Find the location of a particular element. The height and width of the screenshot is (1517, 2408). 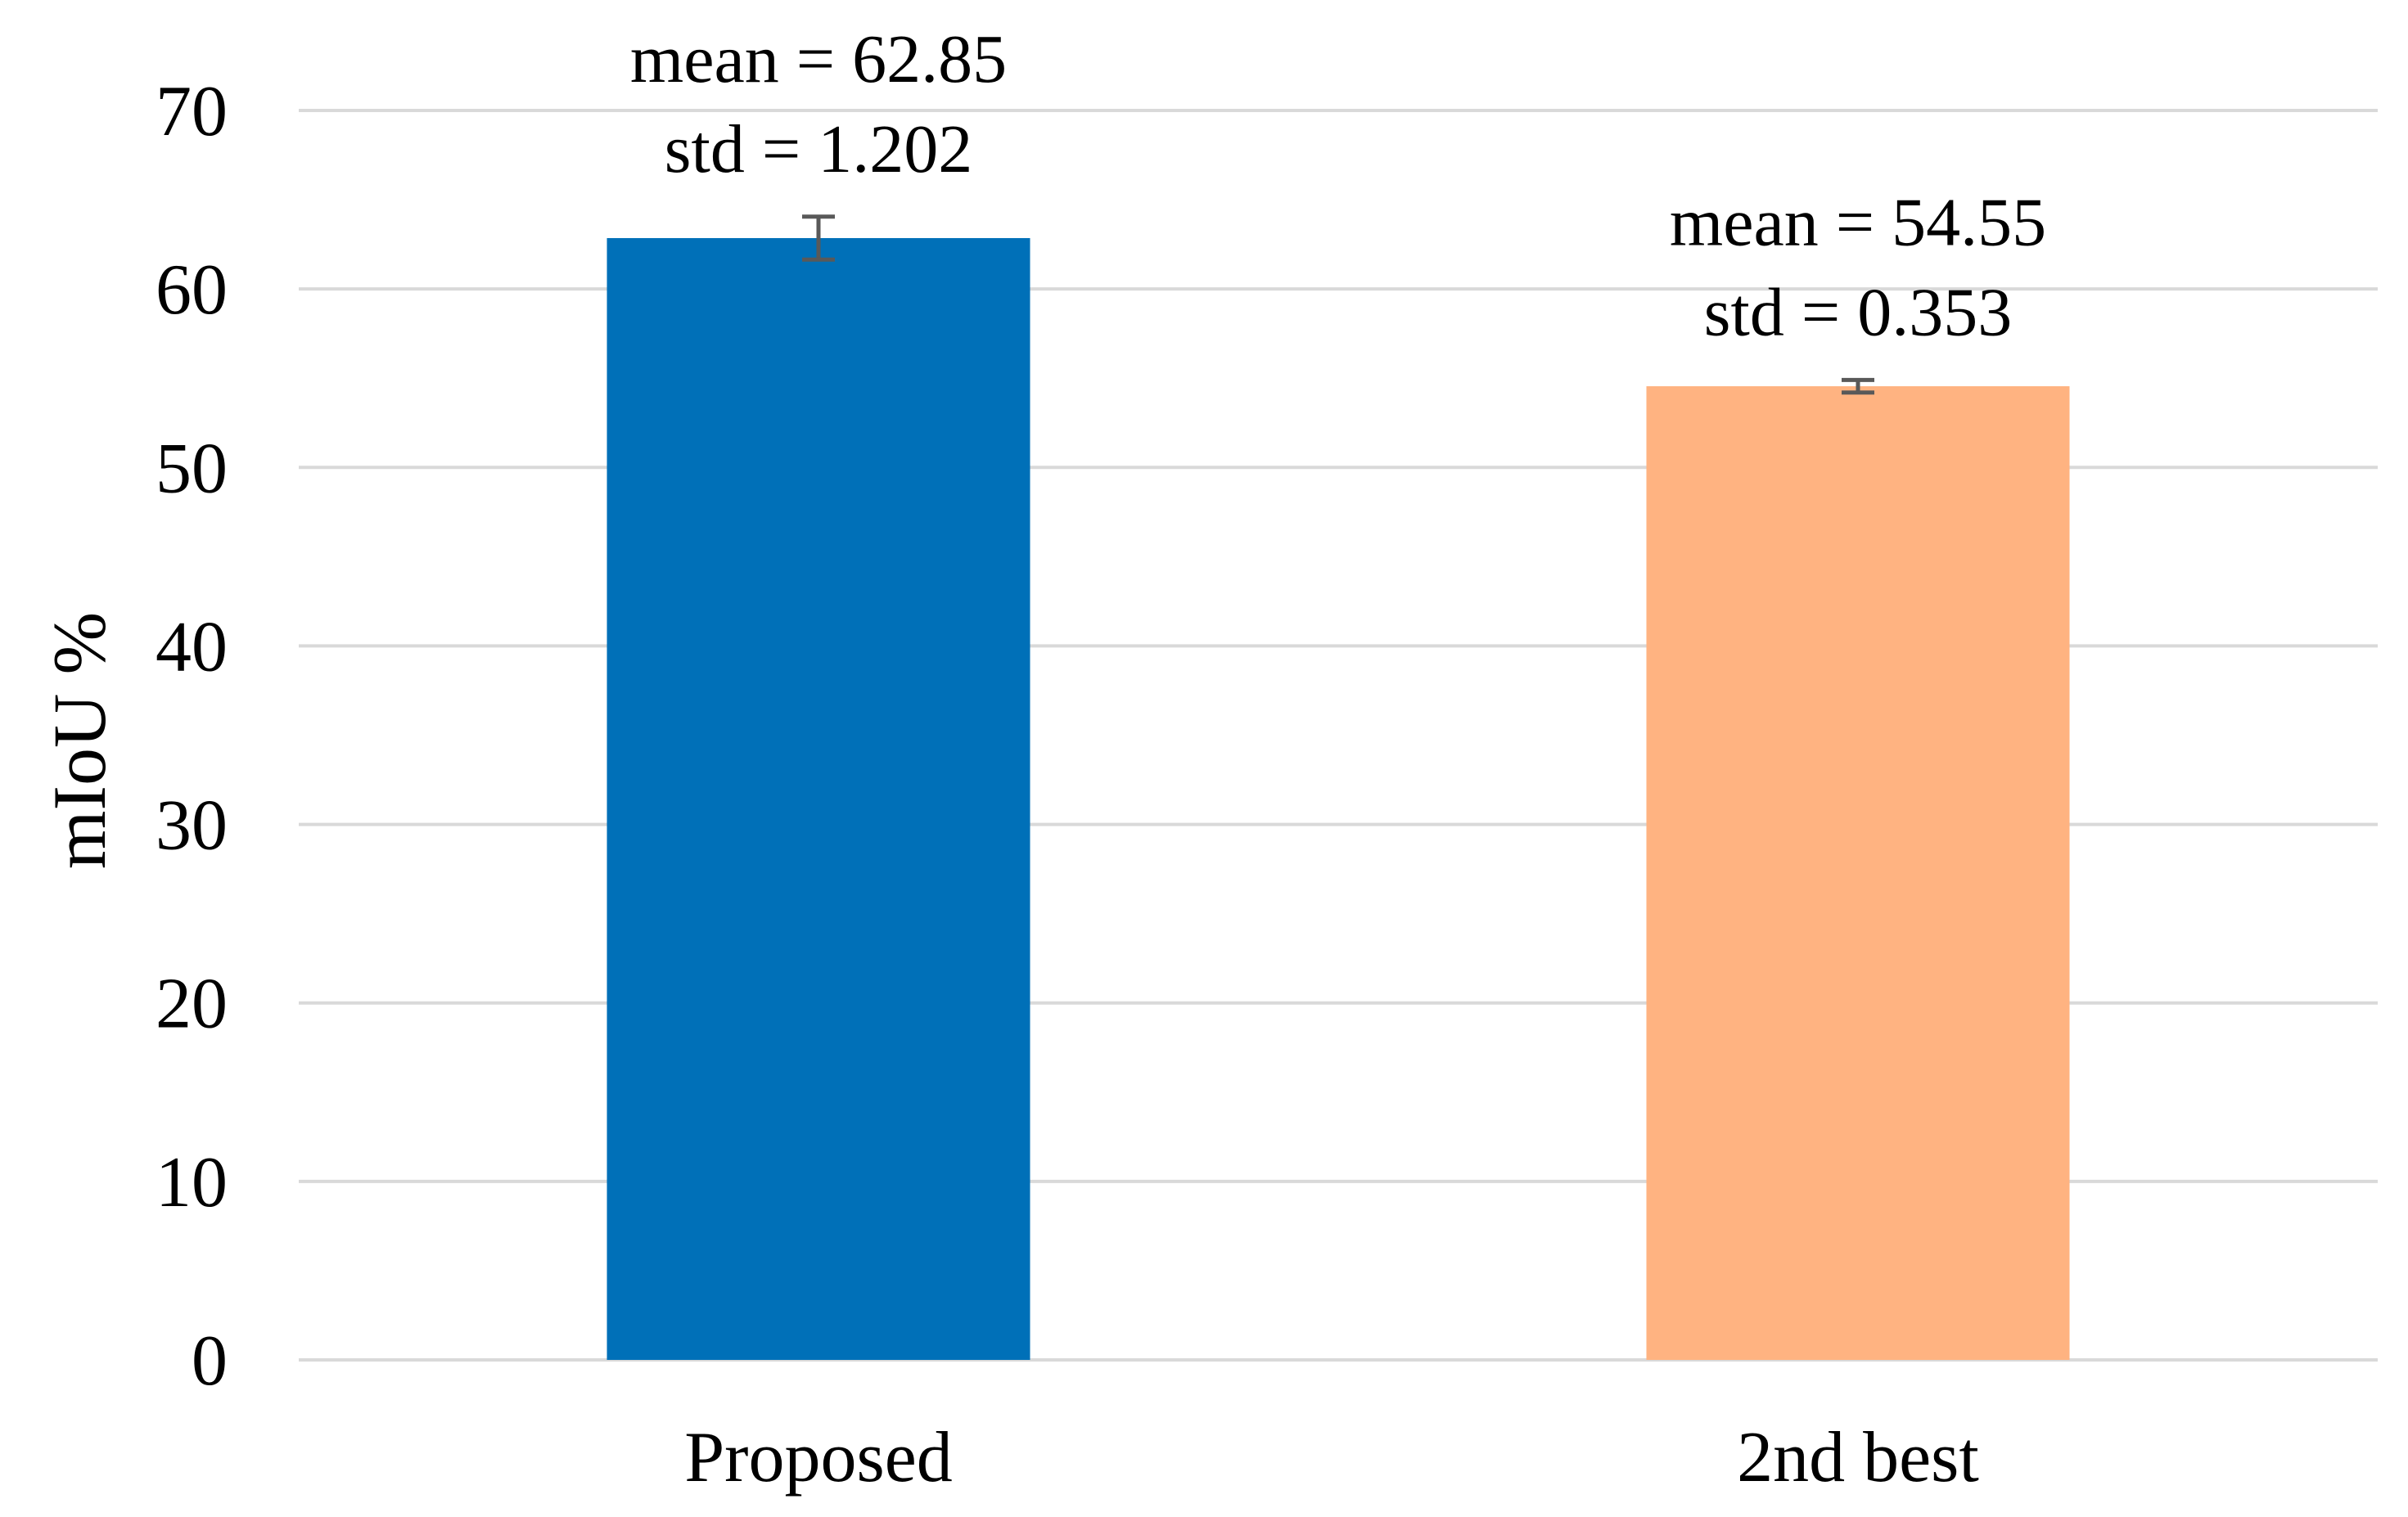

y-tick-label: 40 is located at coordinates (192, 646).